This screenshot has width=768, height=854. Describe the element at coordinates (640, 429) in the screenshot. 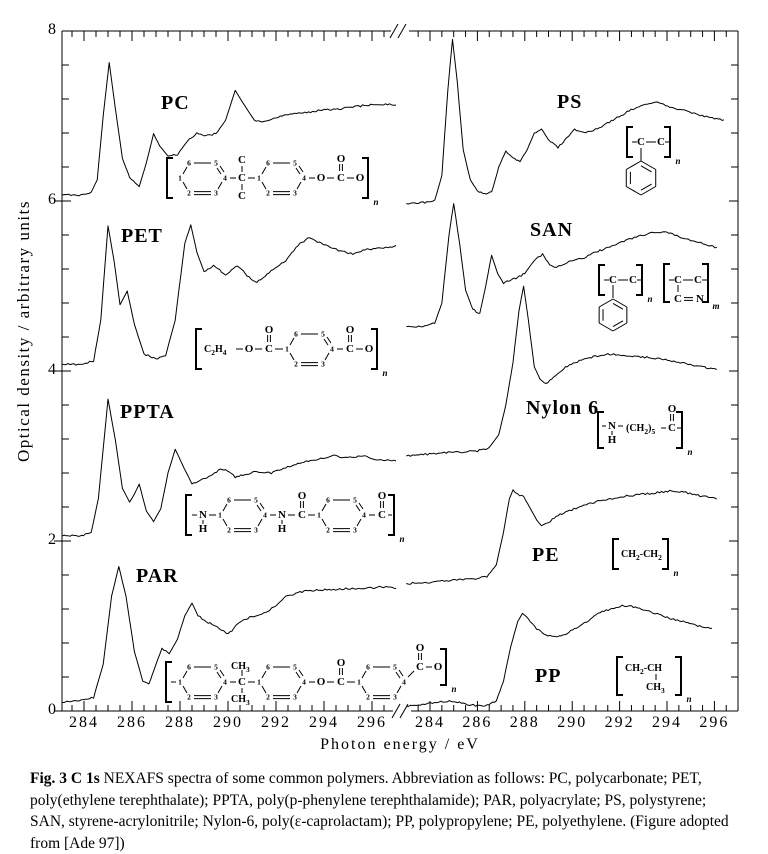

I see `svg-text: (CH2)5` at that location.